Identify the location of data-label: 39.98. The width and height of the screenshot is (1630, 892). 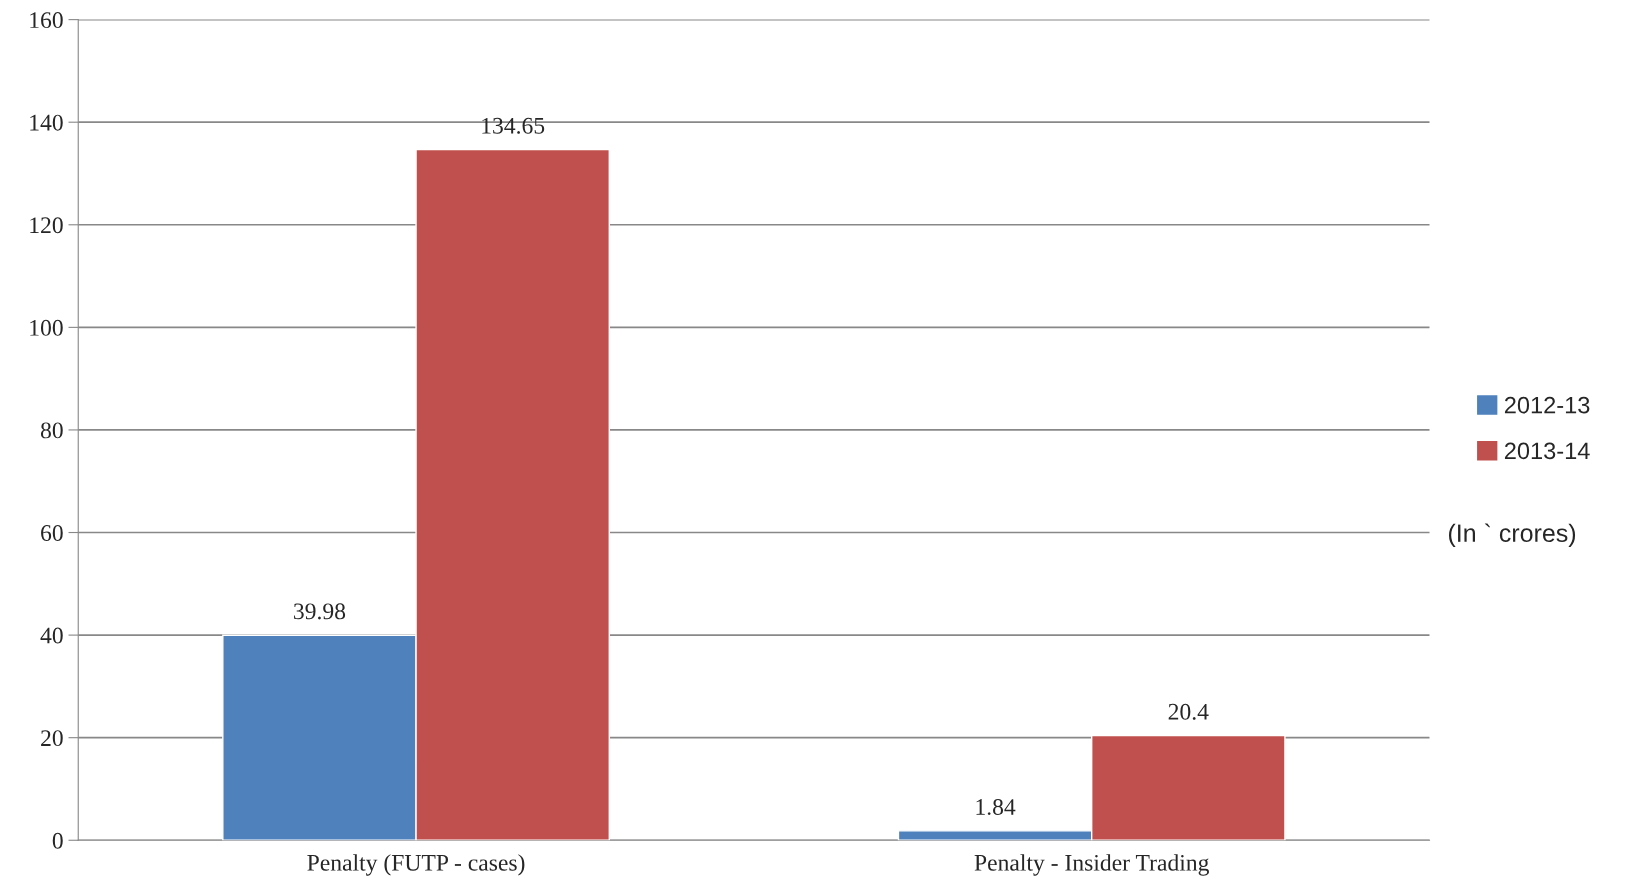
(320, 611).